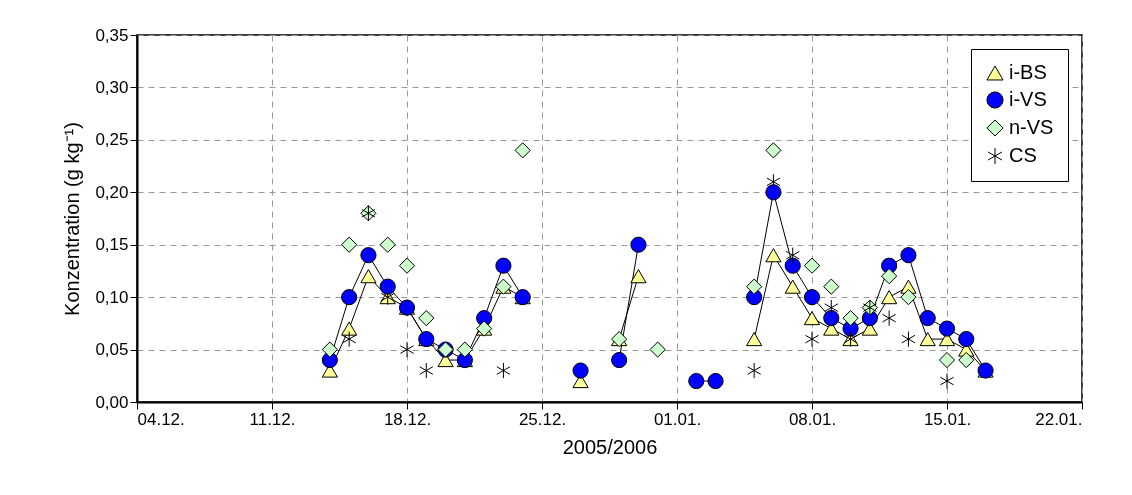  I want to click on legend-label: i-VS, so click(1028, 99).